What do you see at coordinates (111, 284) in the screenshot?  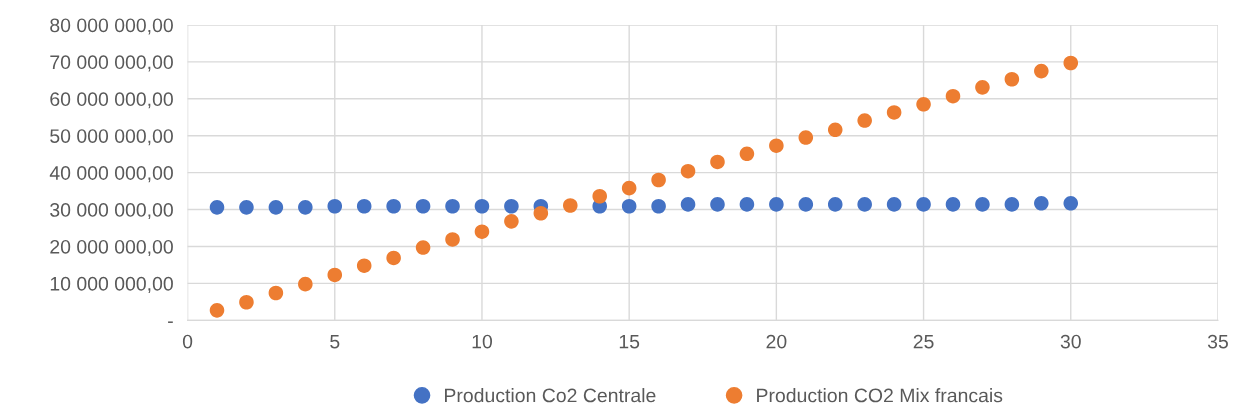 I see `y-tick-label: 10 000 000,00` at bounding box center [111, 284].